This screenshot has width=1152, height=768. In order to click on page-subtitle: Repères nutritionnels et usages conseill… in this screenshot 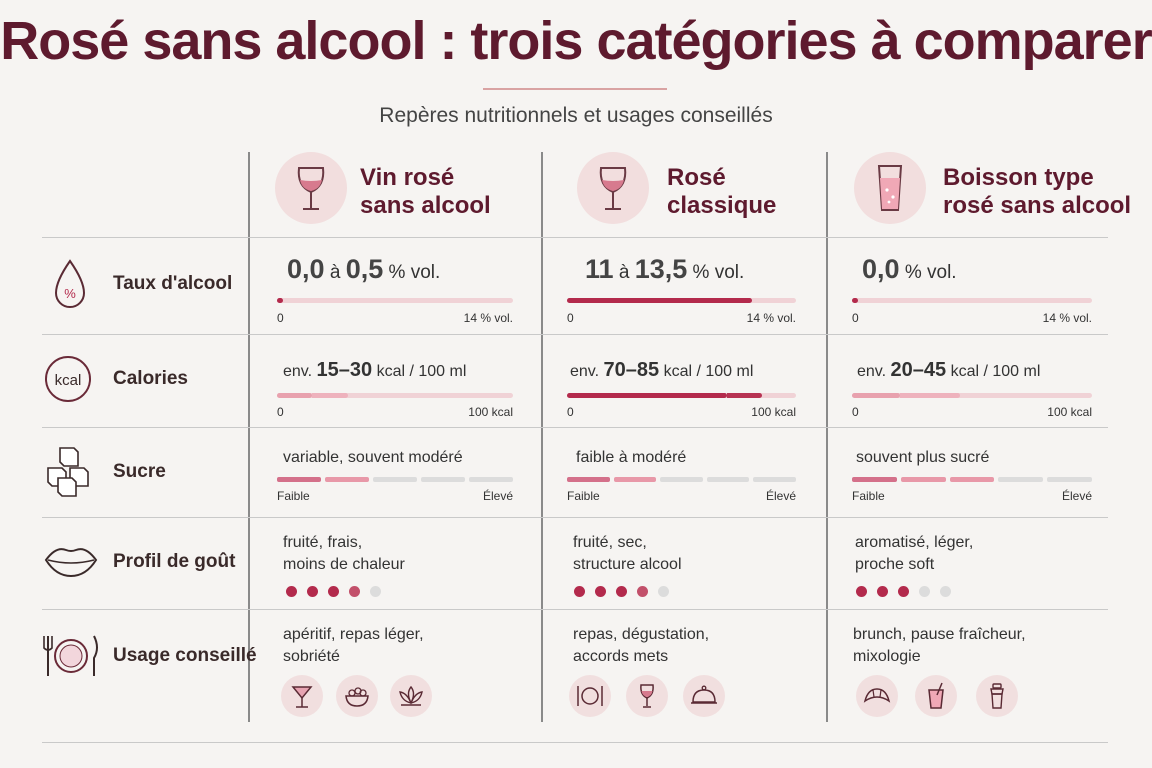, I will do `click(576, 115)`.